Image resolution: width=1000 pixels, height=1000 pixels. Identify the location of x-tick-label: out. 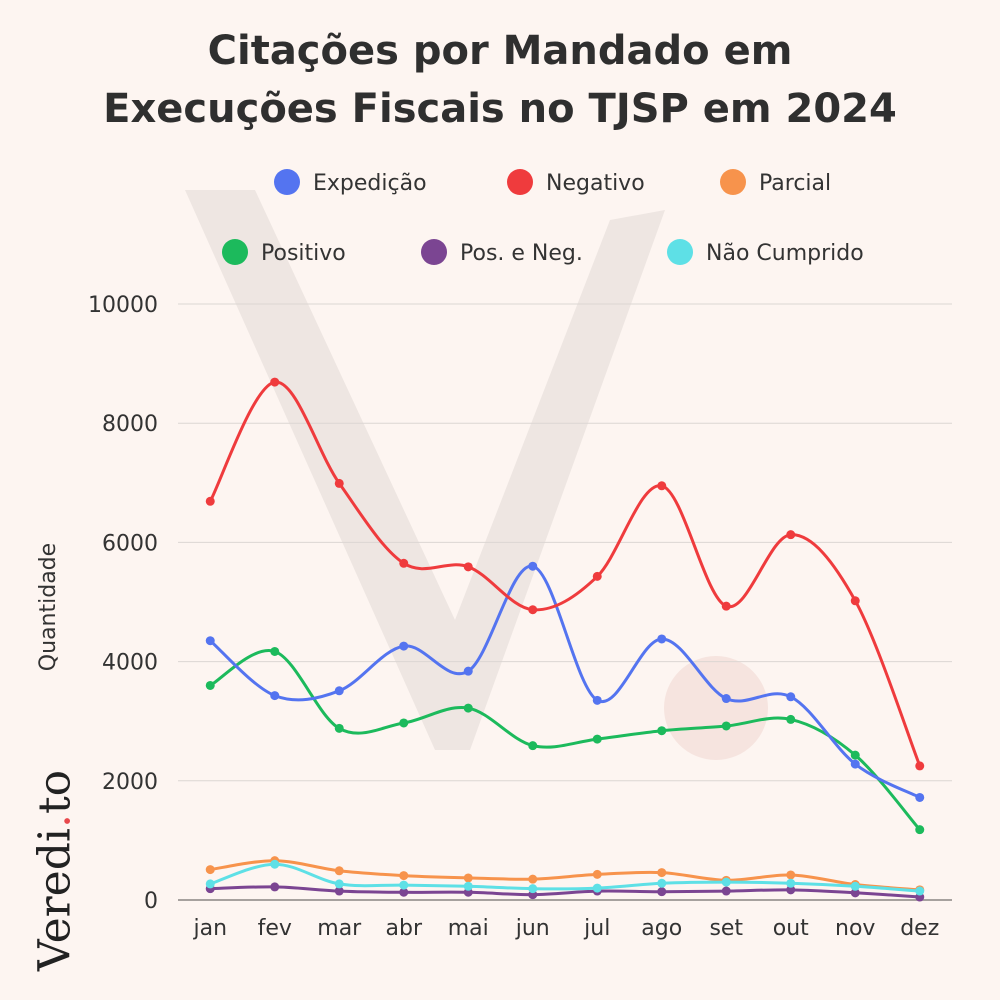
(791, 928).